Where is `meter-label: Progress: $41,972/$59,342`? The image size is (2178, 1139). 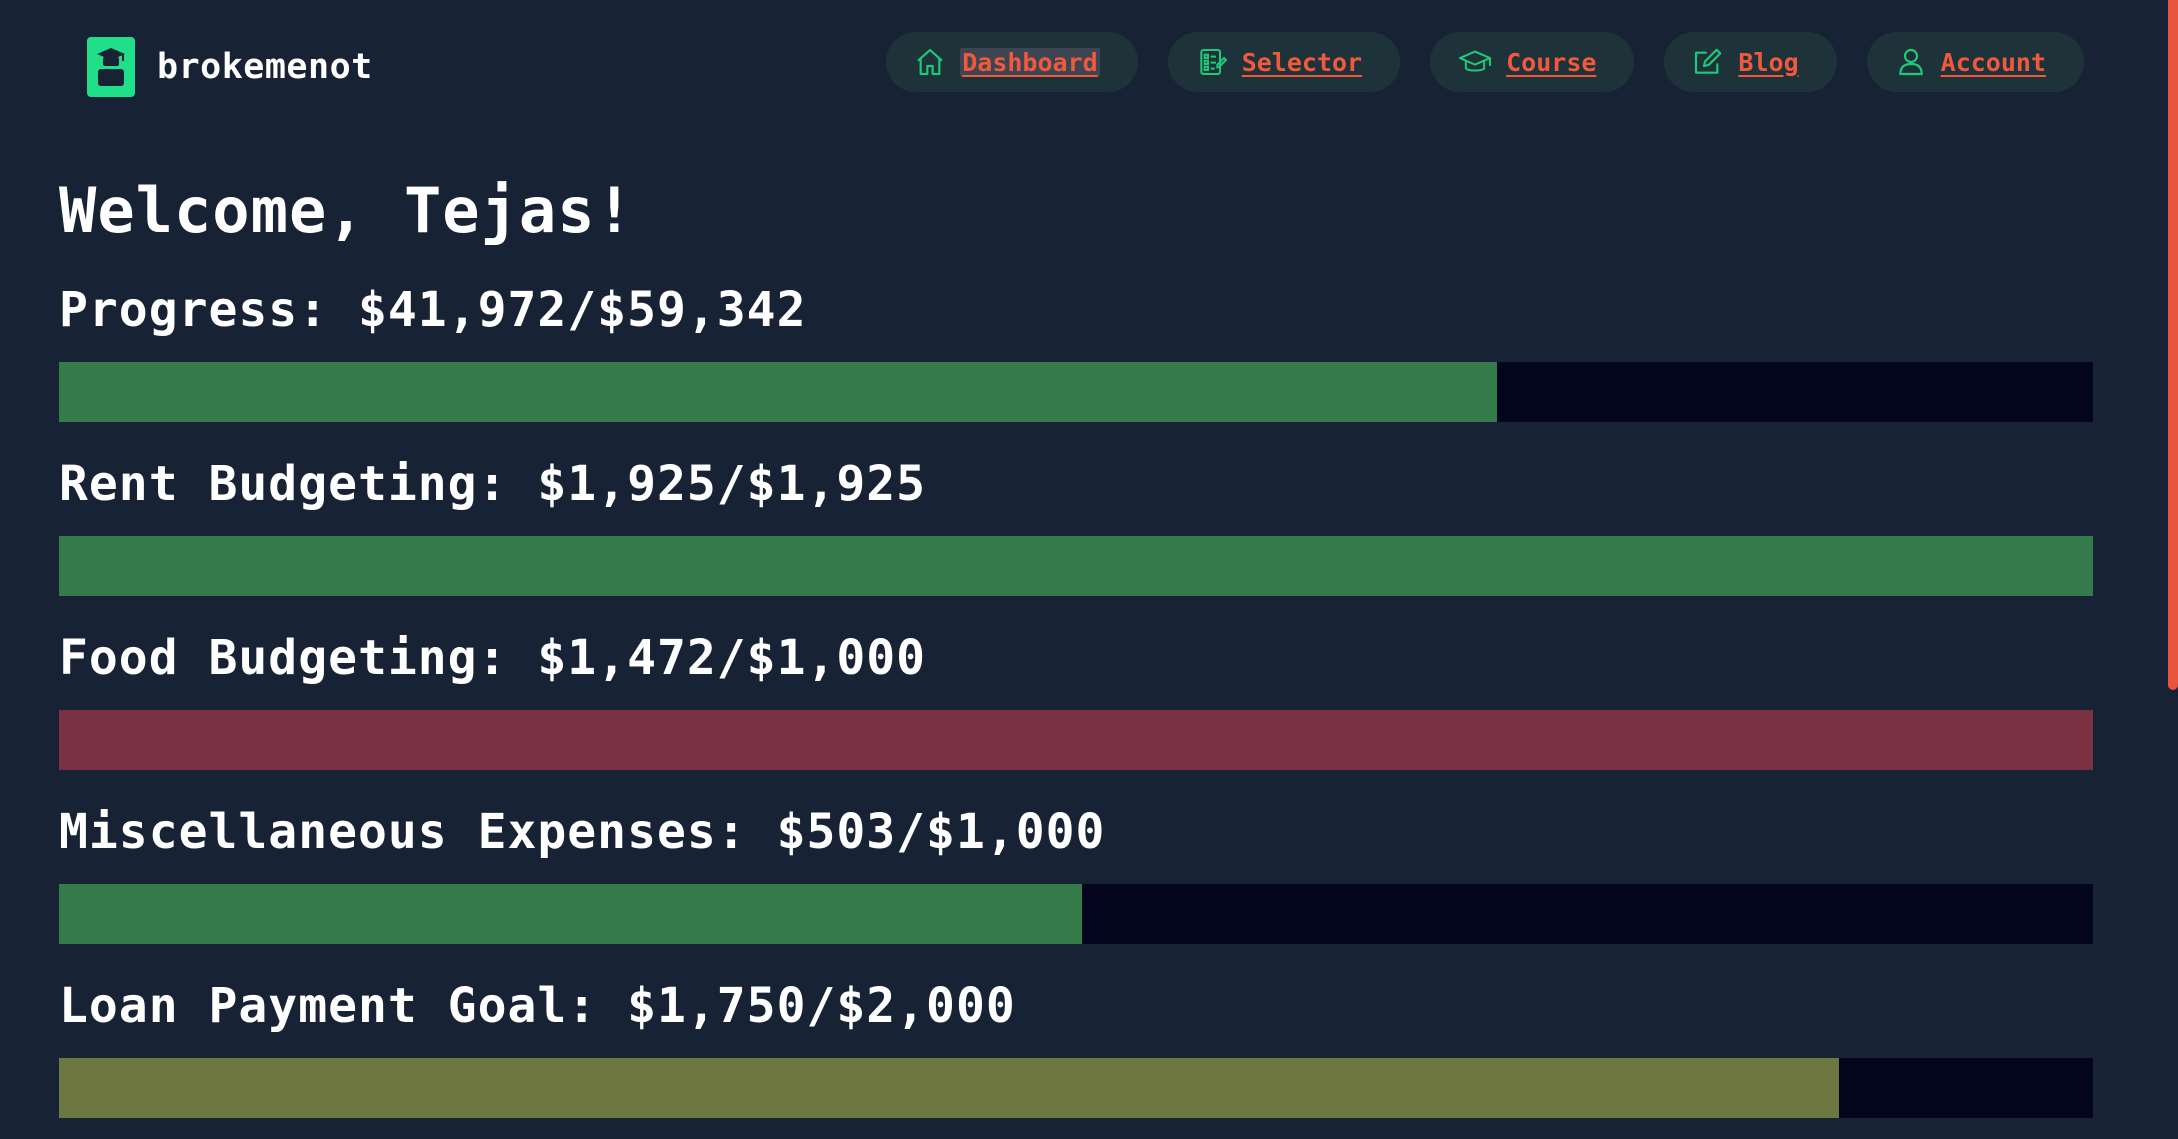 meter-label: Progress: $41,972/$59,342 is located at coordinates (433, 310).